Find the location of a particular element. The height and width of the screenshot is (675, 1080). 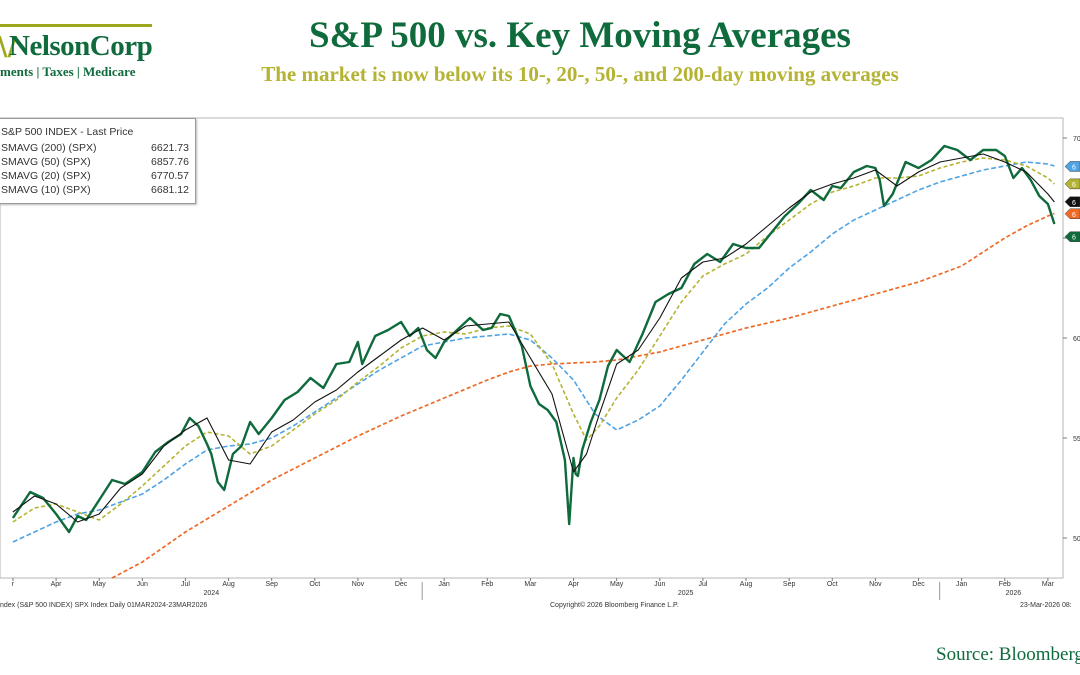

legend-label: SMAVG (10) (SPX) is located at coordinates (46, 190).